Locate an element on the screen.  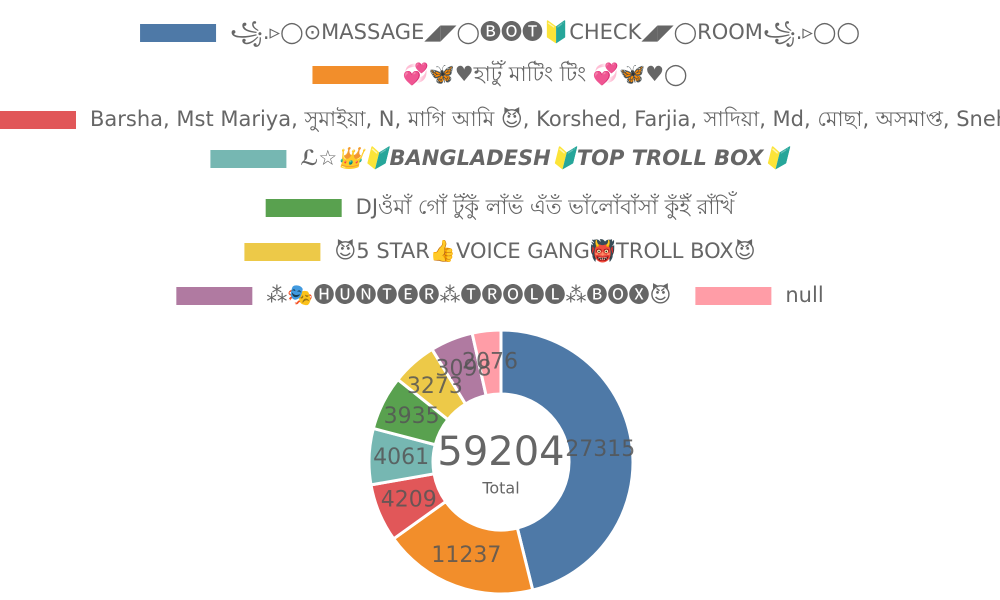
center-value: 59204 is located at coordinates (500, 452).